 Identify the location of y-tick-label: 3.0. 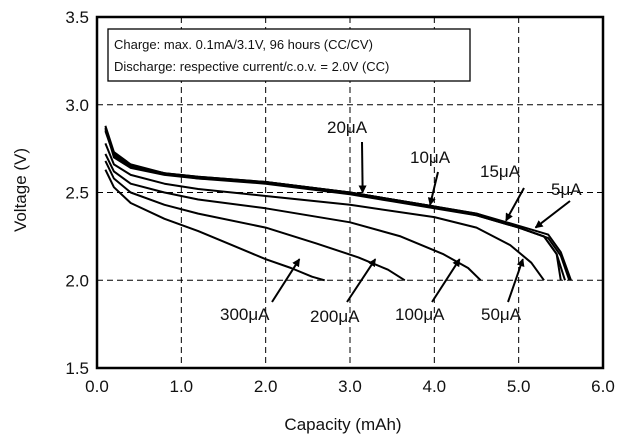
(77, 105).